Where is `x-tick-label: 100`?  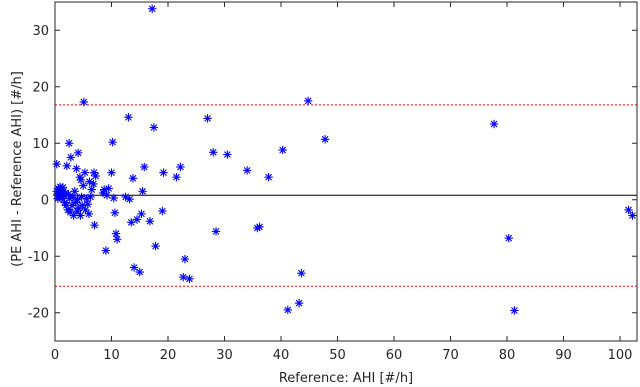
x-tick-label: 100 is located at coordinates (620, 355).